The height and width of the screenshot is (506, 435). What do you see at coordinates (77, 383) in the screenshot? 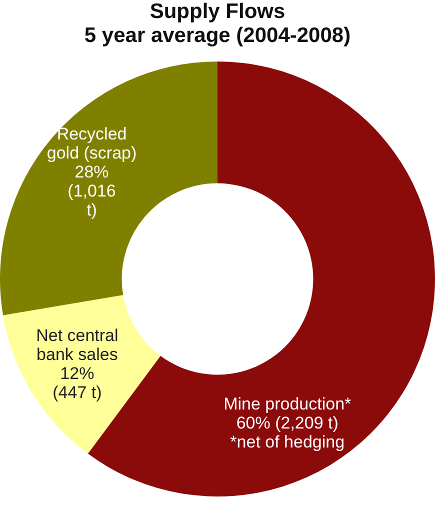
I see `data-label: 12% (447 t)` at bounding box center [77, 383].